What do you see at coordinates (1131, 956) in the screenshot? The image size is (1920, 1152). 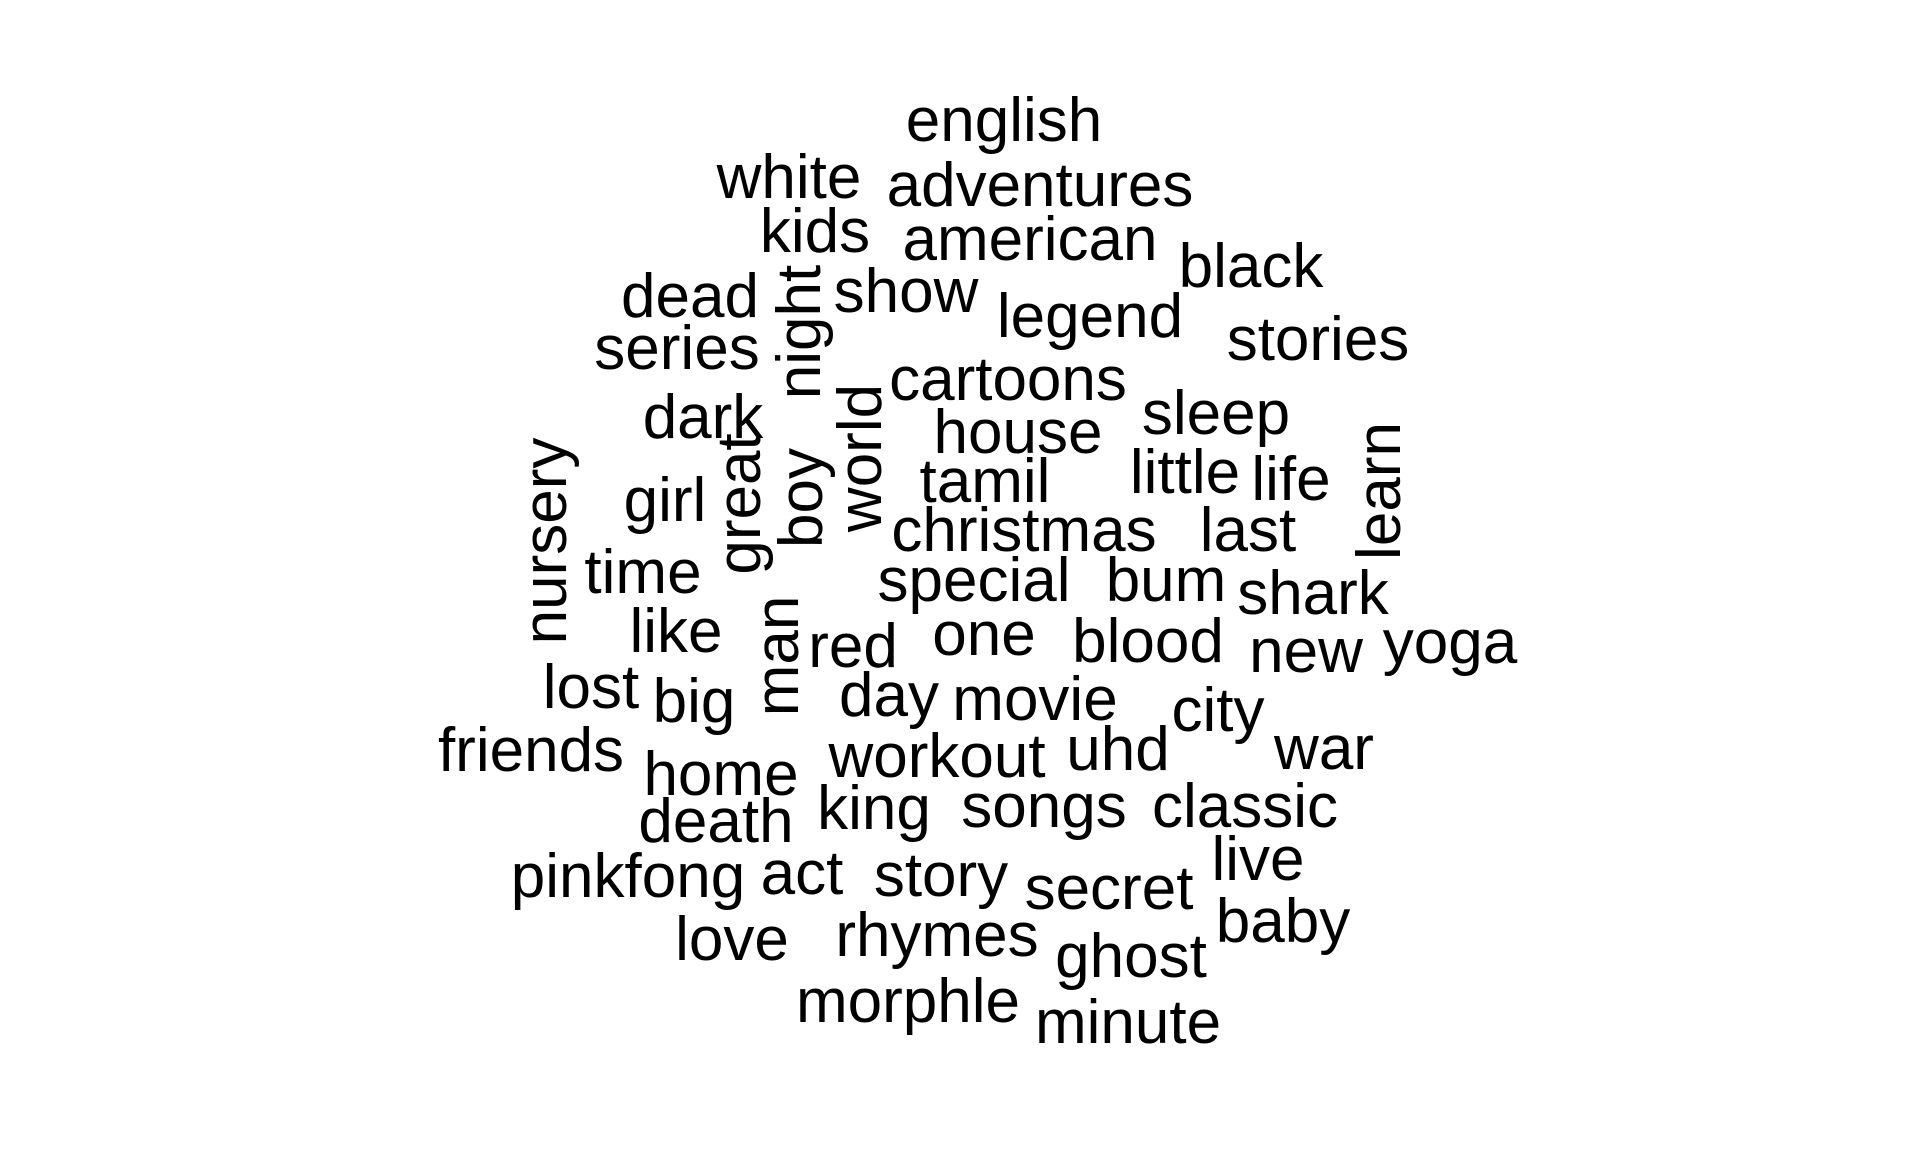 I see `word-ghost: ghost` at bounding box center [1131, 956].